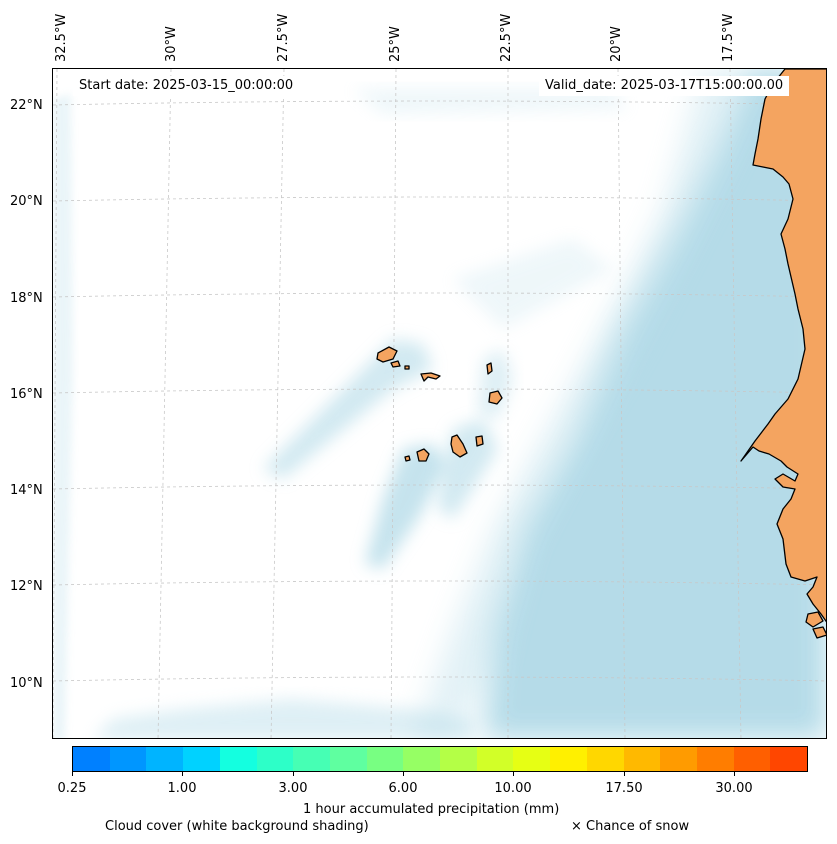  I want to click on island-maio, so click(479, 441).